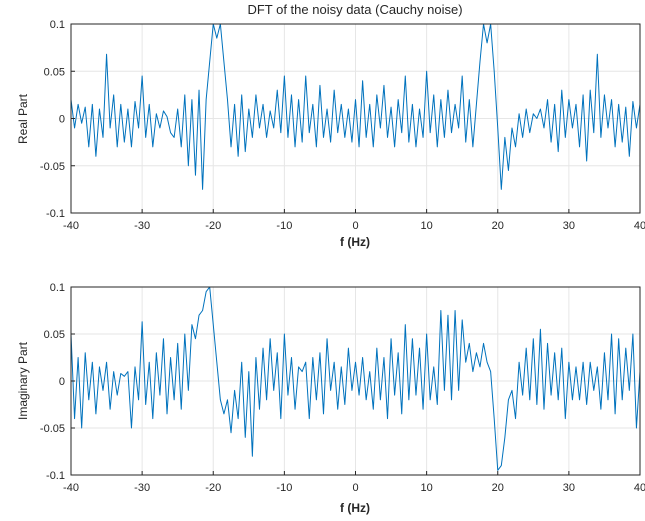  Describe the element at coordinates (23, 380) in the screenshot. I see `y-axis-label-imaginary: Imaginary Part` at that location.